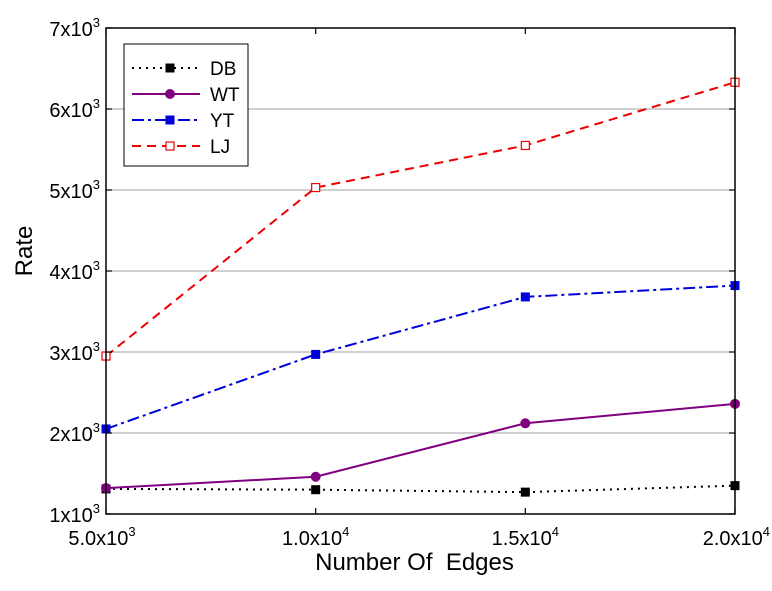 The width and height of the screenshot is (772, 591). I want to click on x-axis-title: Number Of Edges, so click(414, 562).